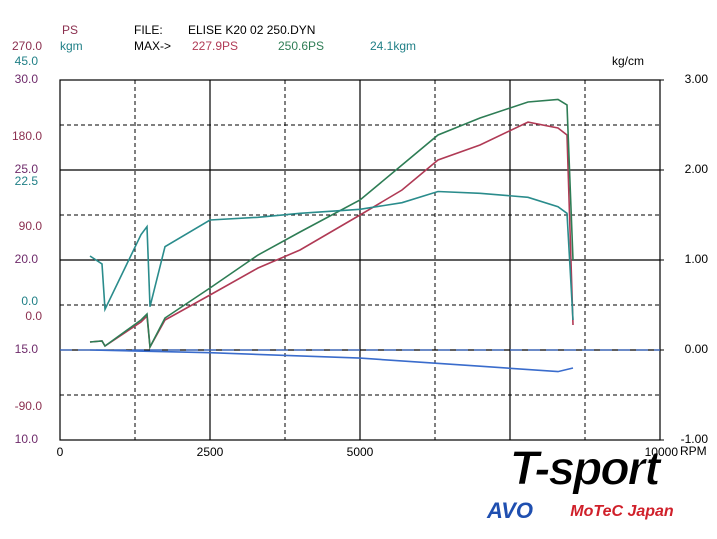 The height and width of the screenshot is (539, 717). I want to click on y-tick-label: -90.0, so click(29, 406).